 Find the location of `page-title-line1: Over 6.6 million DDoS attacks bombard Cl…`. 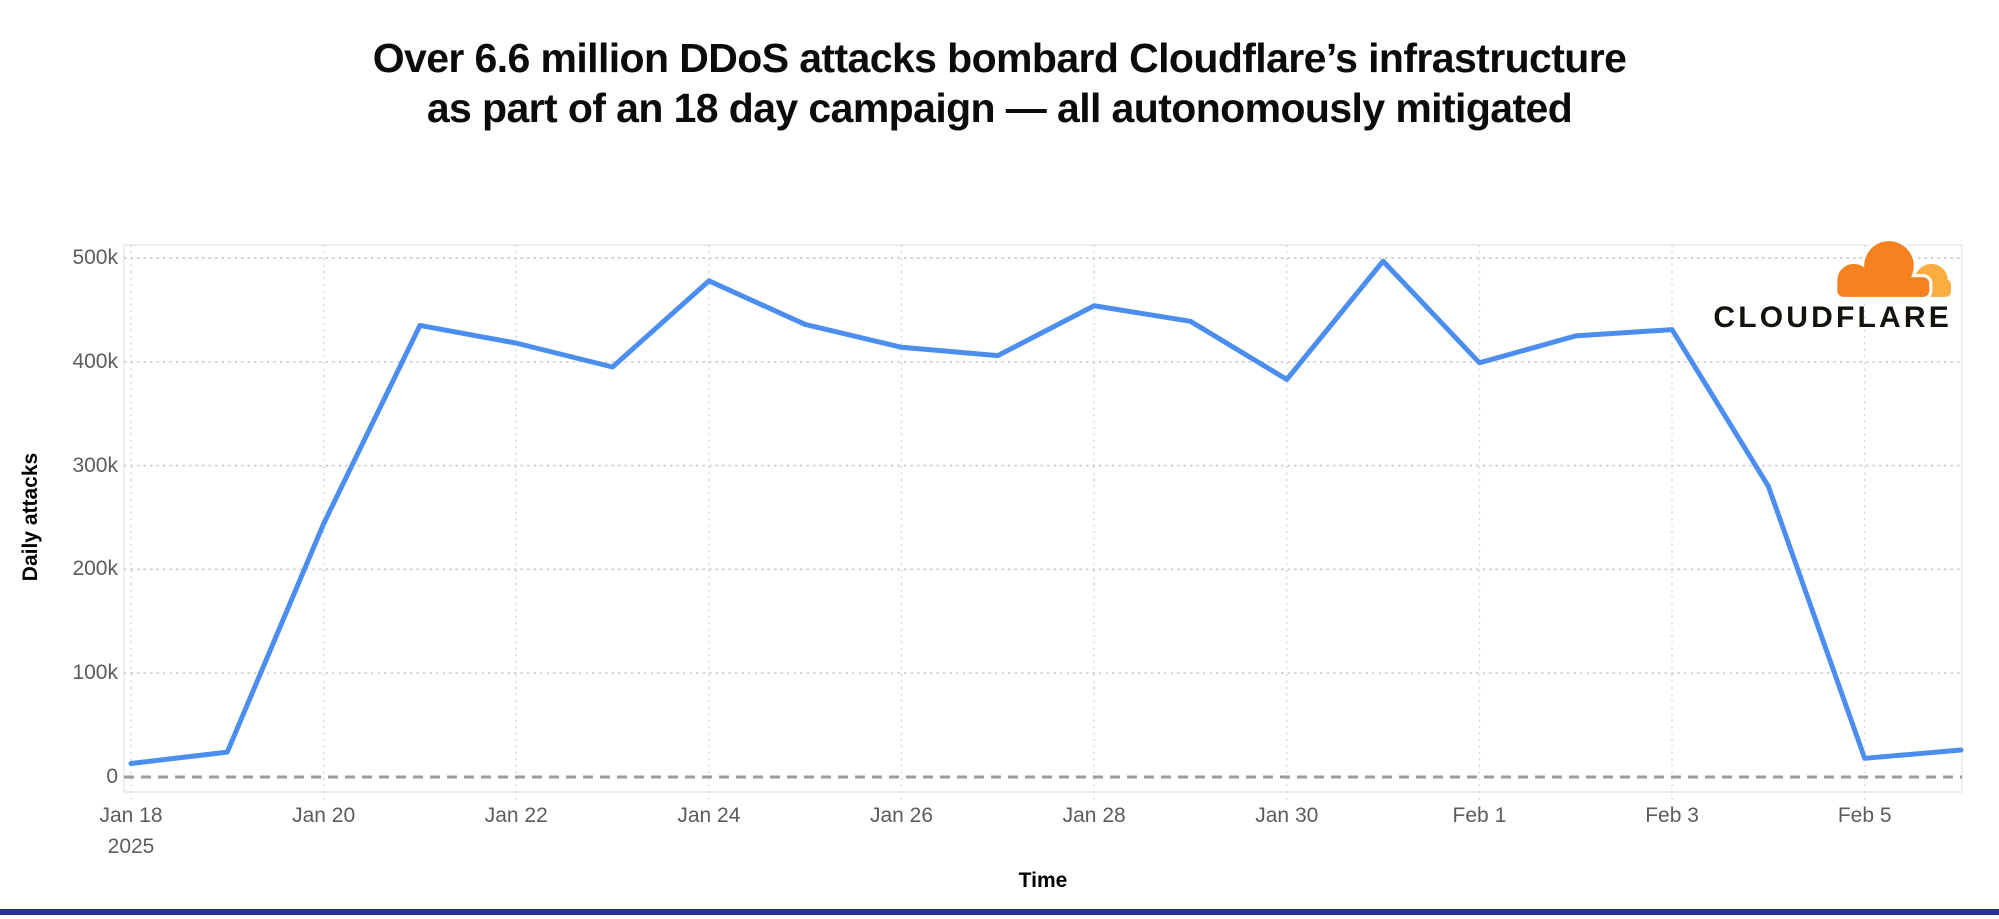

page-title-line1: Over 6.6 million DDoS attacks bombard Cl… is located at coordinates (999, 58).